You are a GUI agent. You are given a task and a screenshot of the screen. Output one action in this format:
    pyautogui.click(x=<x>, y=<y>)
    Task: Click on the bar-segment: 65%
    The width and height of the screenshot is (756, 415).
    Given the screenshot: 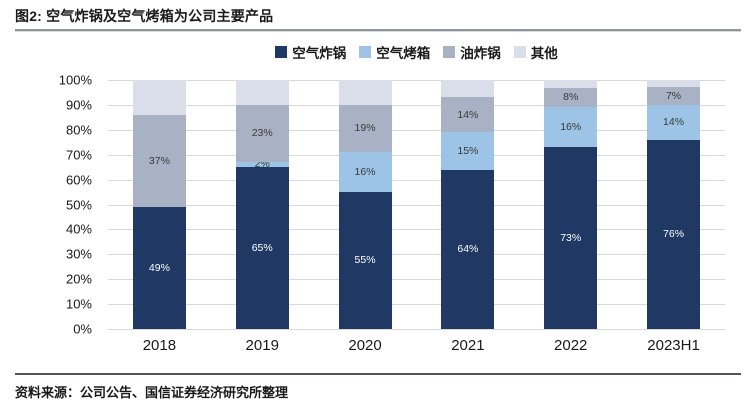 What is the action you would take?
    pyautogui.click(x=262, y=248)
    